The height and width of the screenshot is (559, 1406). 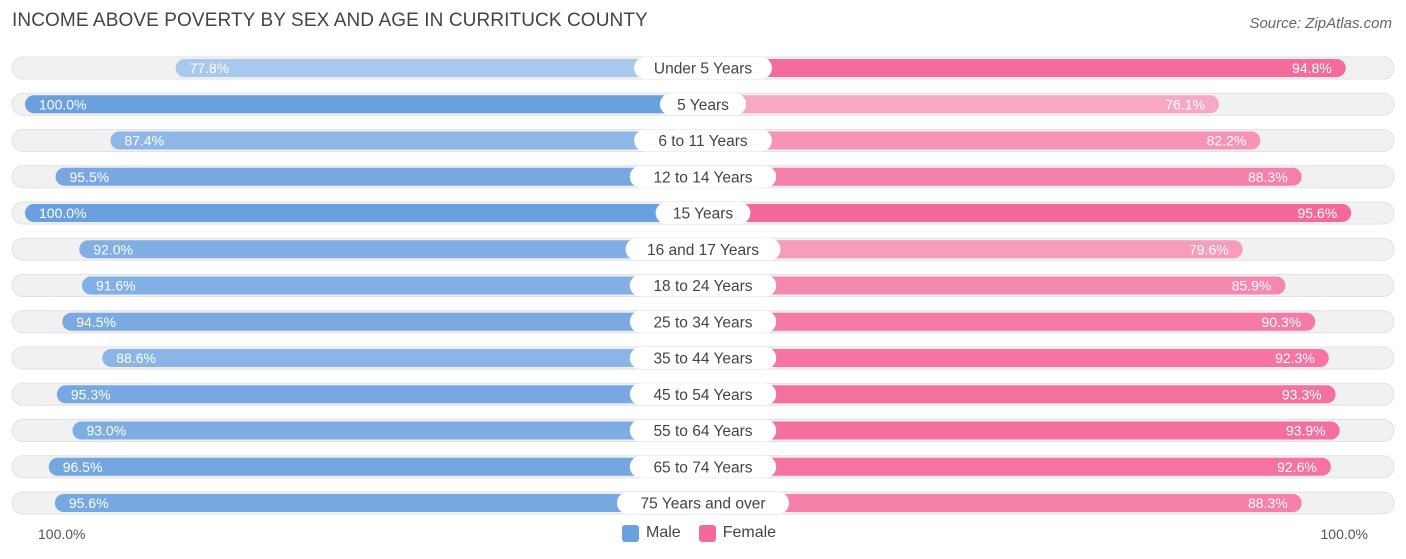 I want to click on category-label: 25 to 34 Years, so click(x=702, y=322).